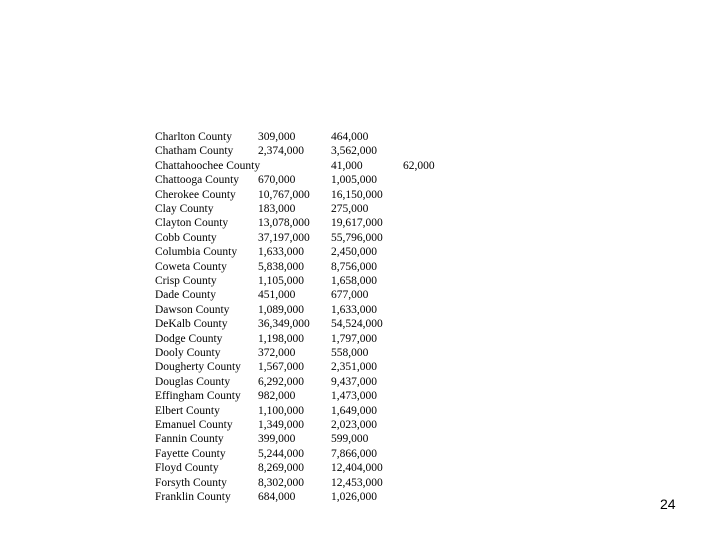 The height and width of the screenshot is (540, 720). Describe the element at coordinates (284, 324) in the screenshot. I see `value-cell: 36,349,000` at that location.